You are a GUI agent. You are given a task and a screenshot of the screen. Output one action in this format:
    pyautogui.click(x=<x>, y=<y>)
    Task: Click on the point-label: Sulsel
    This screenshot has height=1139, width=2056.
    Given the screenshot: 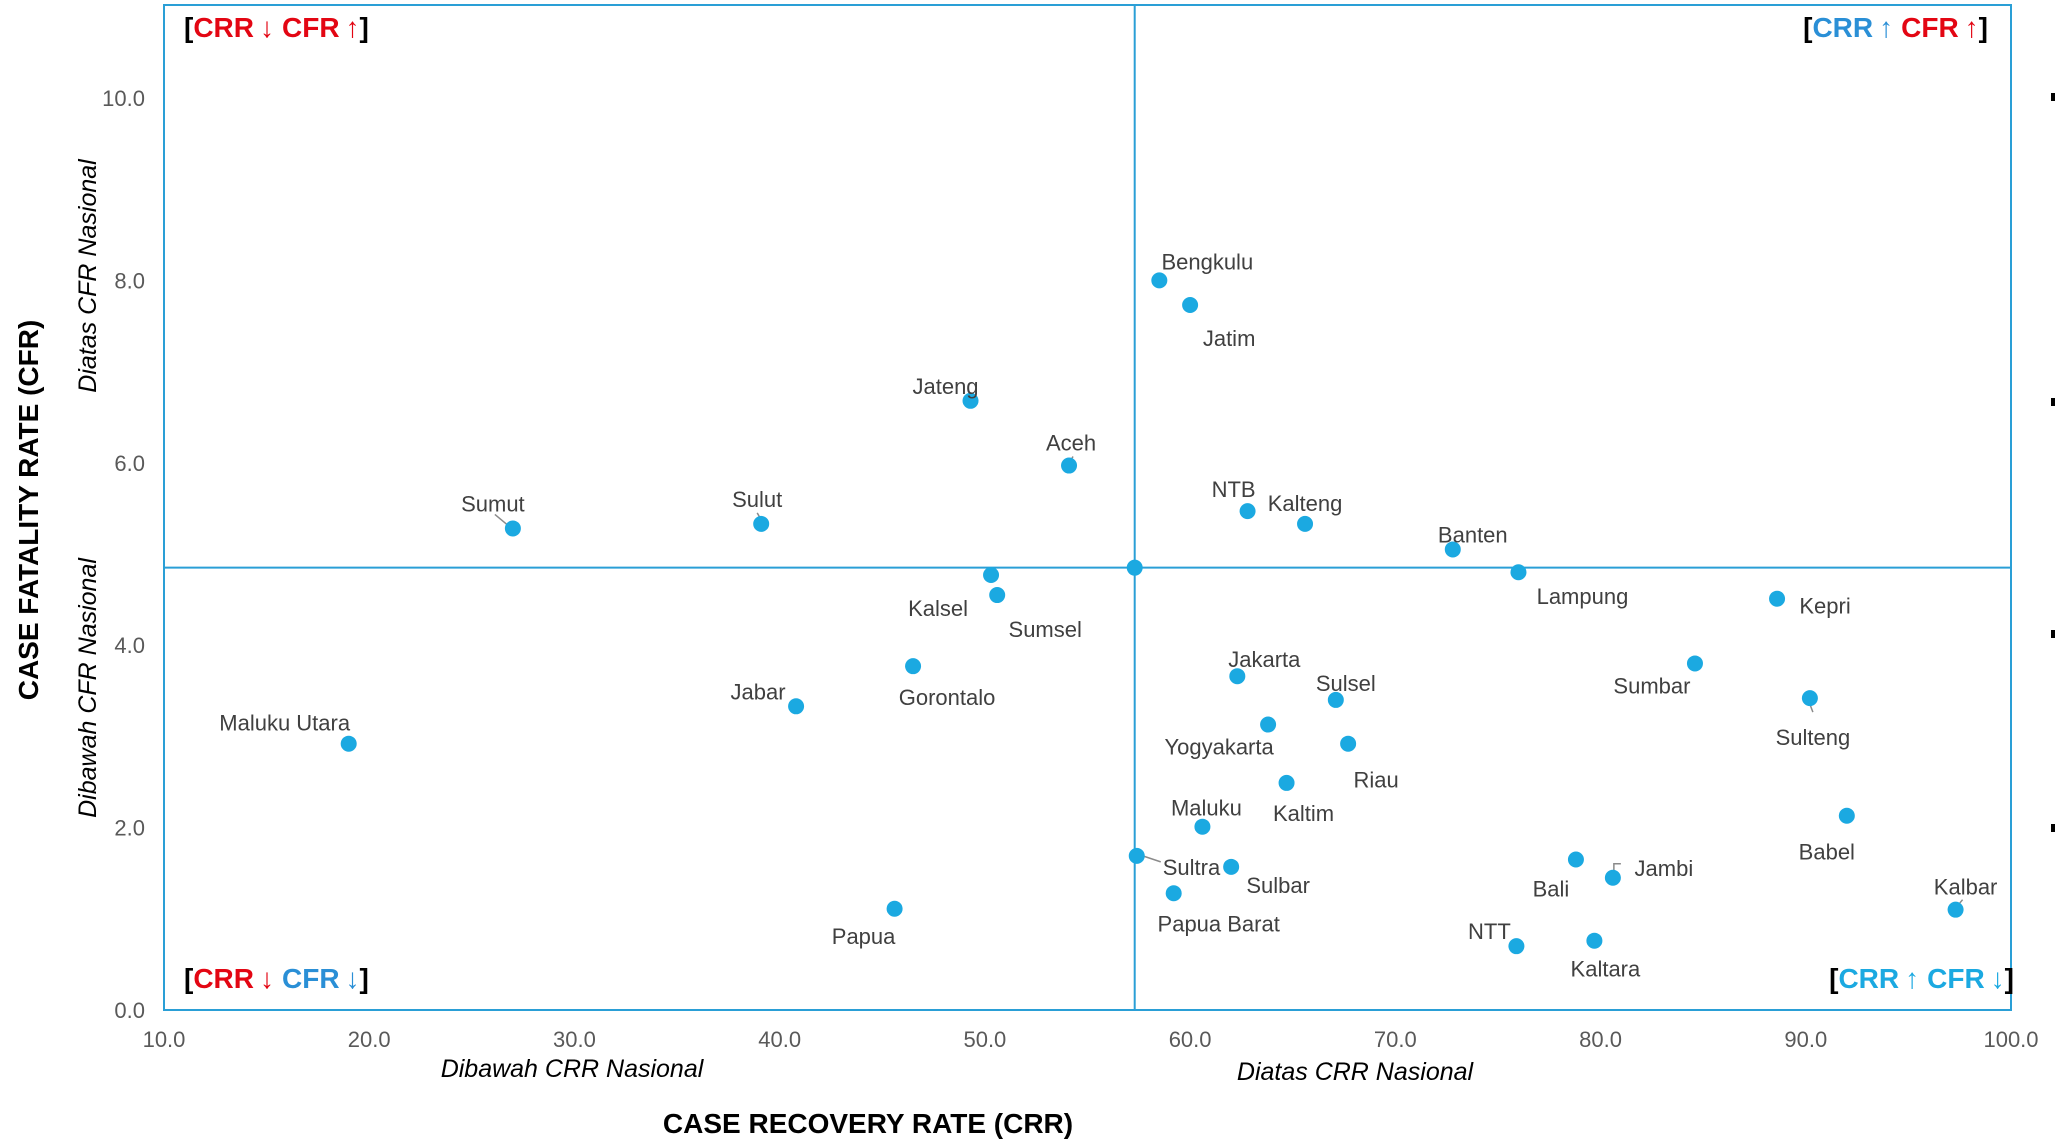 What is the action you would take?
    pyautogui.click(x=1346, y=683)
    